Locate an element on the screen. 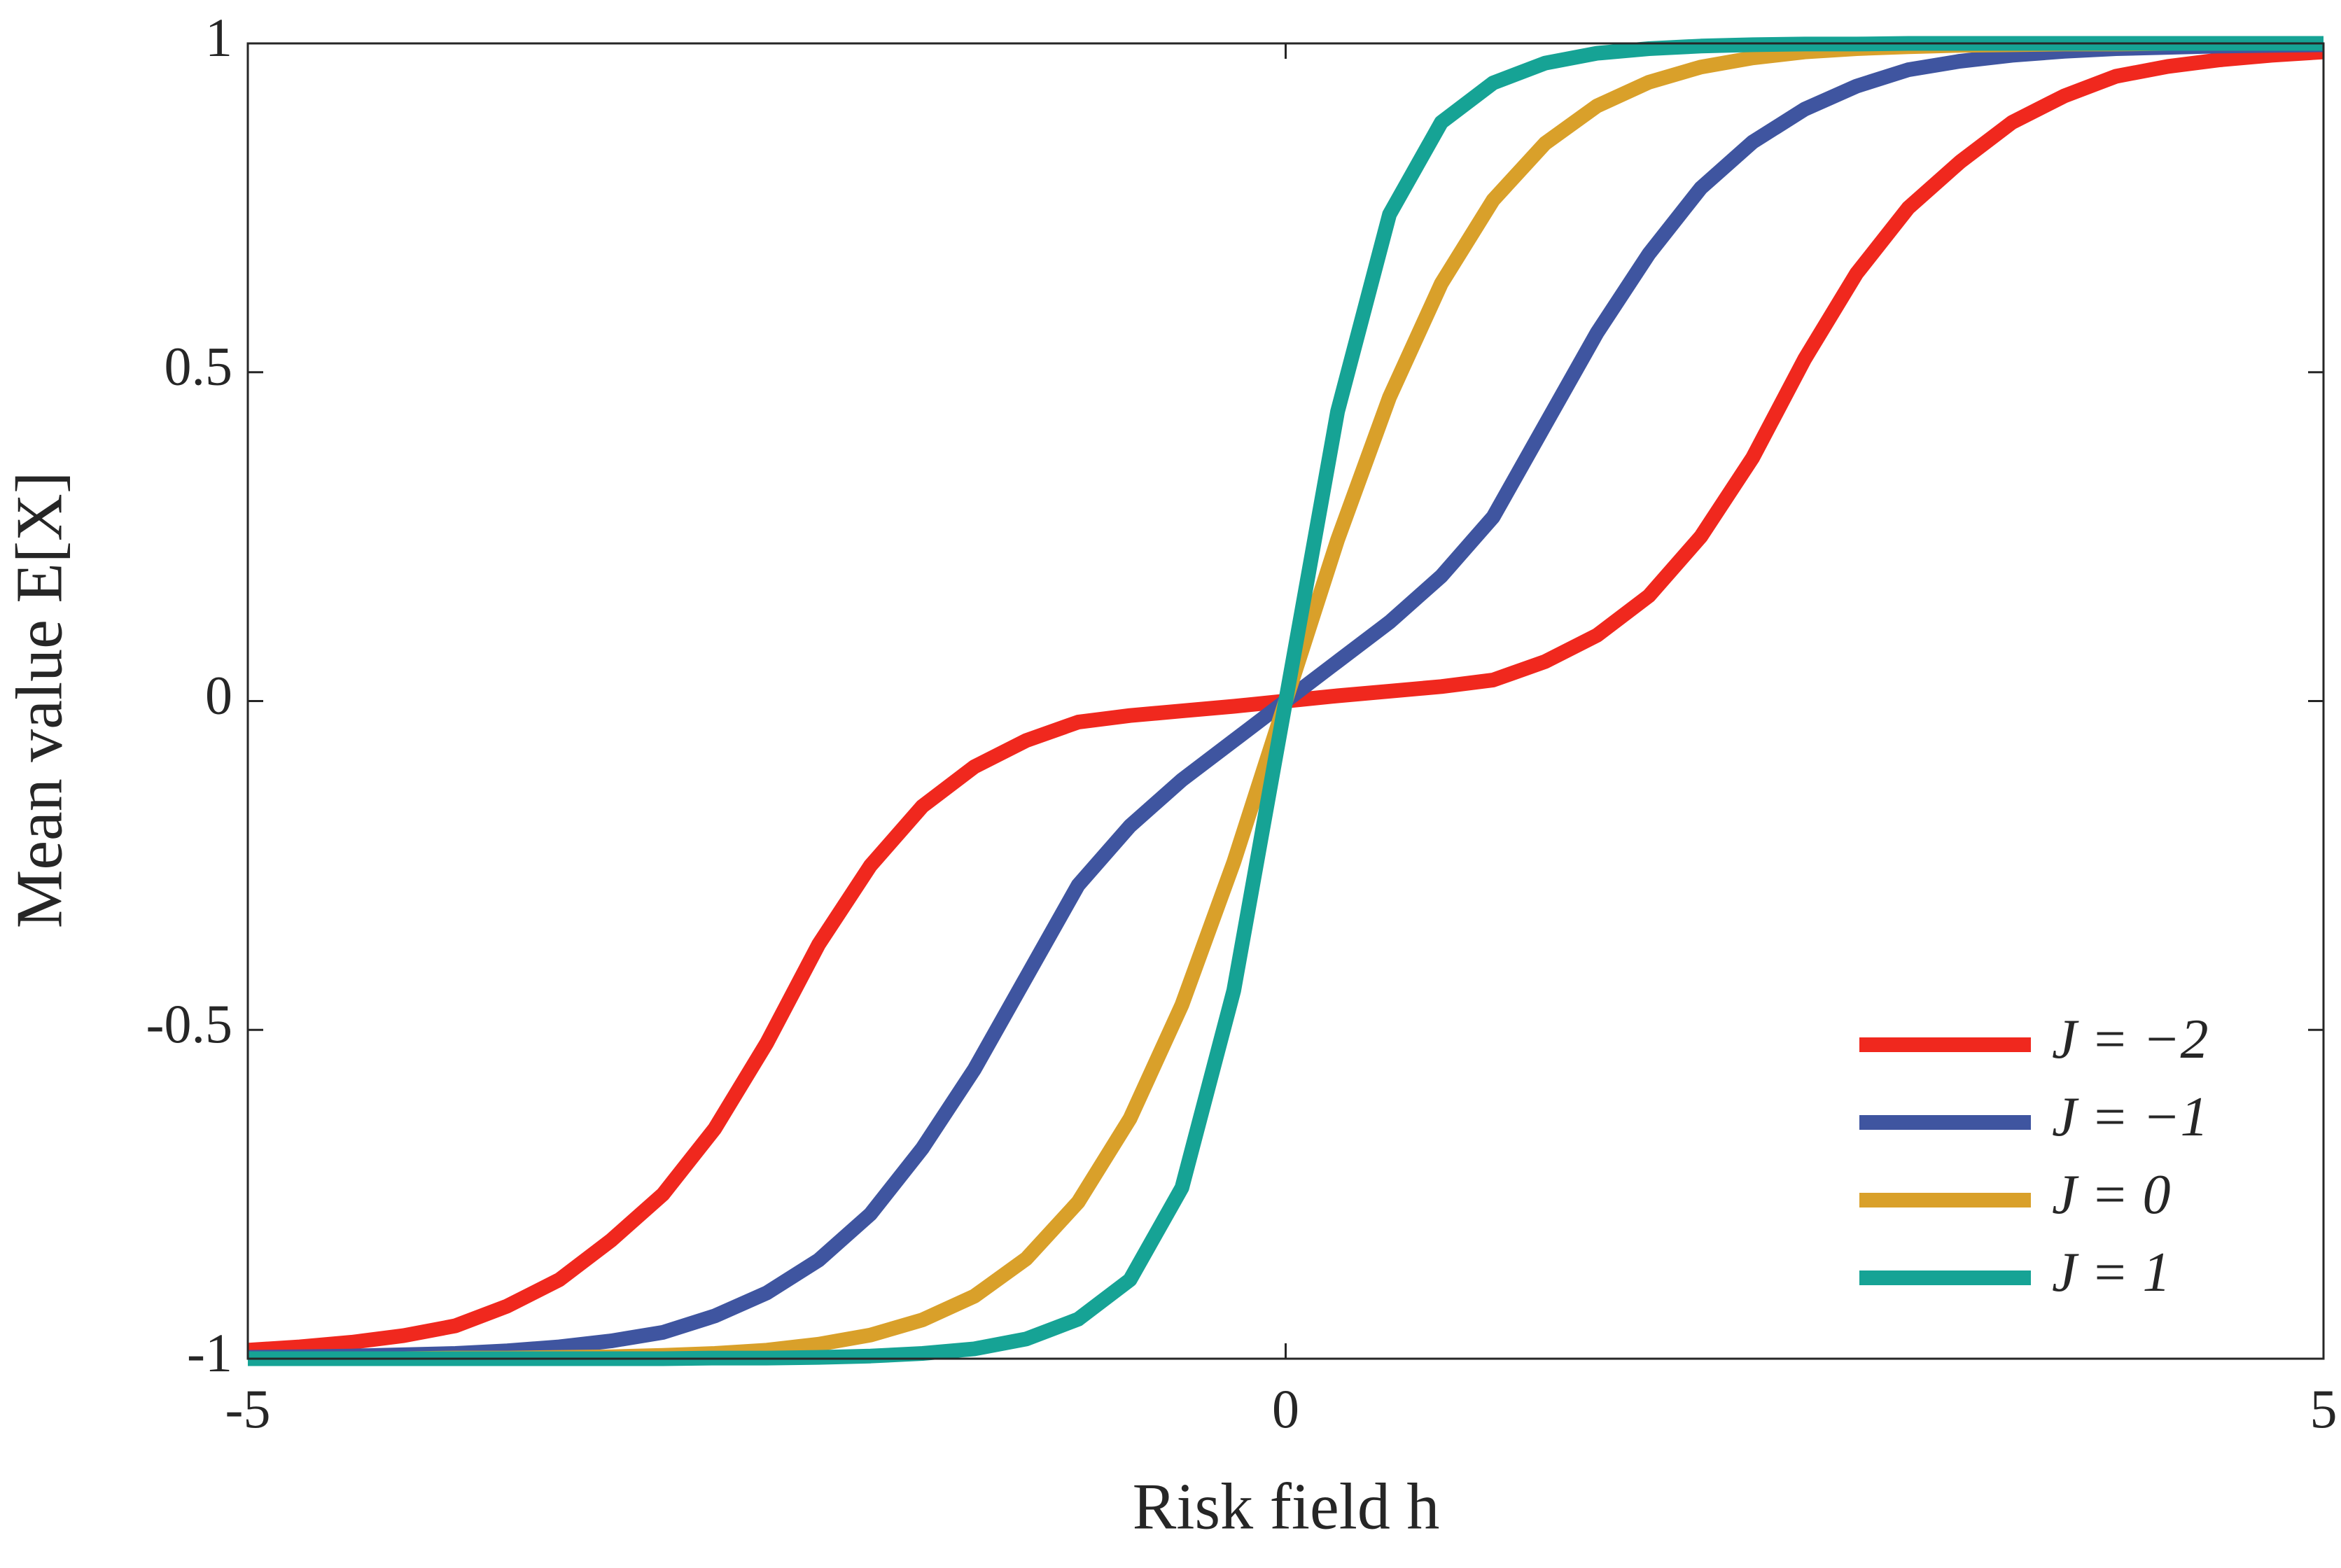 This screenshot has height=1568, width=2341. y-tick-label: 0.5 is located at coordinates (199, 366).